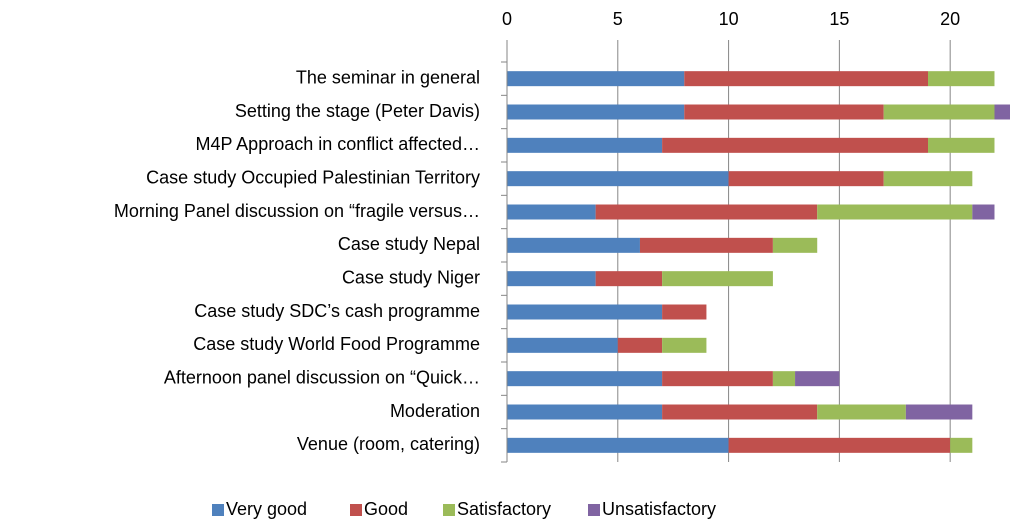 Image resolution: width=1010 pixels, height=531 pixels. I want to click on y-tick-label: Case study World Food Programme, so click(336, 344).